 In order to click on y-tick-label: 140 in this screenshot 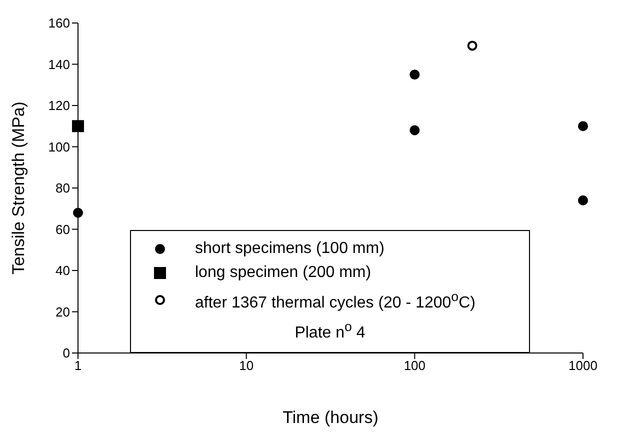, I will do `click(59, 64)`.